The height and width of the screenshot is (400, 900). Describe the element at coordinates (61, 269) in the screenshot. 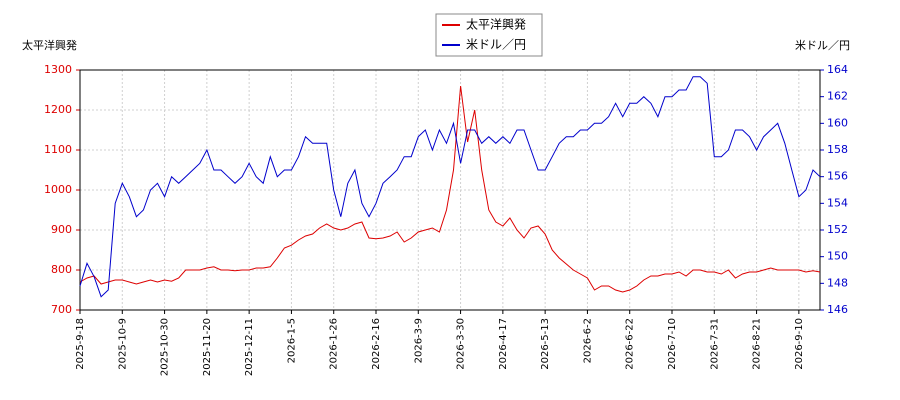

I see `y-tick-label: 800` at that location.